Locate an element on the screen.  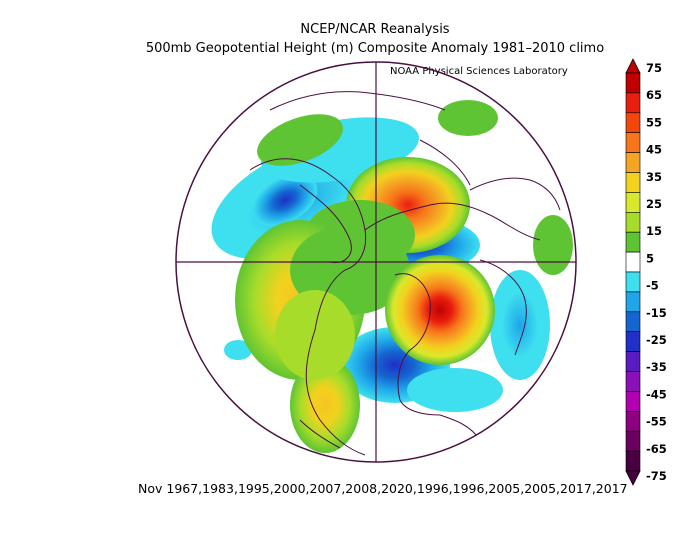
chart-title: NCEP/NCAR Reanalysis is located at coordinates (375, 29).